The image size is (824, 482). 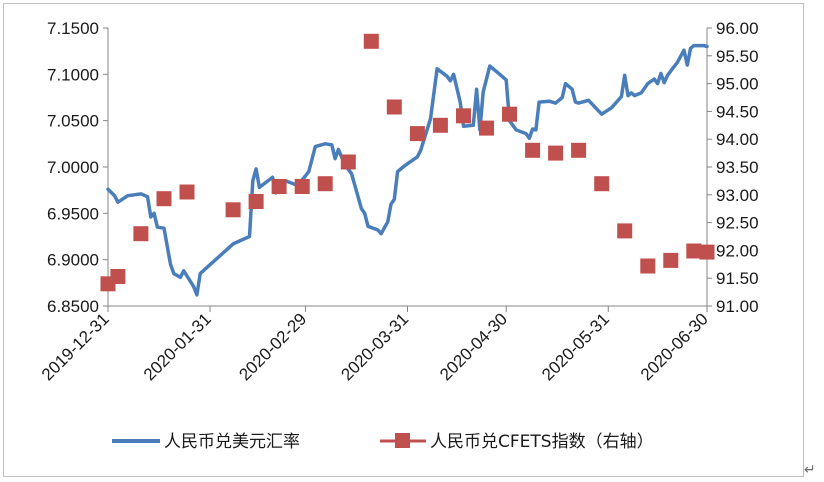 What do you see at coordinates (737, 84) in the screenshot?
I see `y-right-tick-label: 95.00` at bounding box center [737, 84].